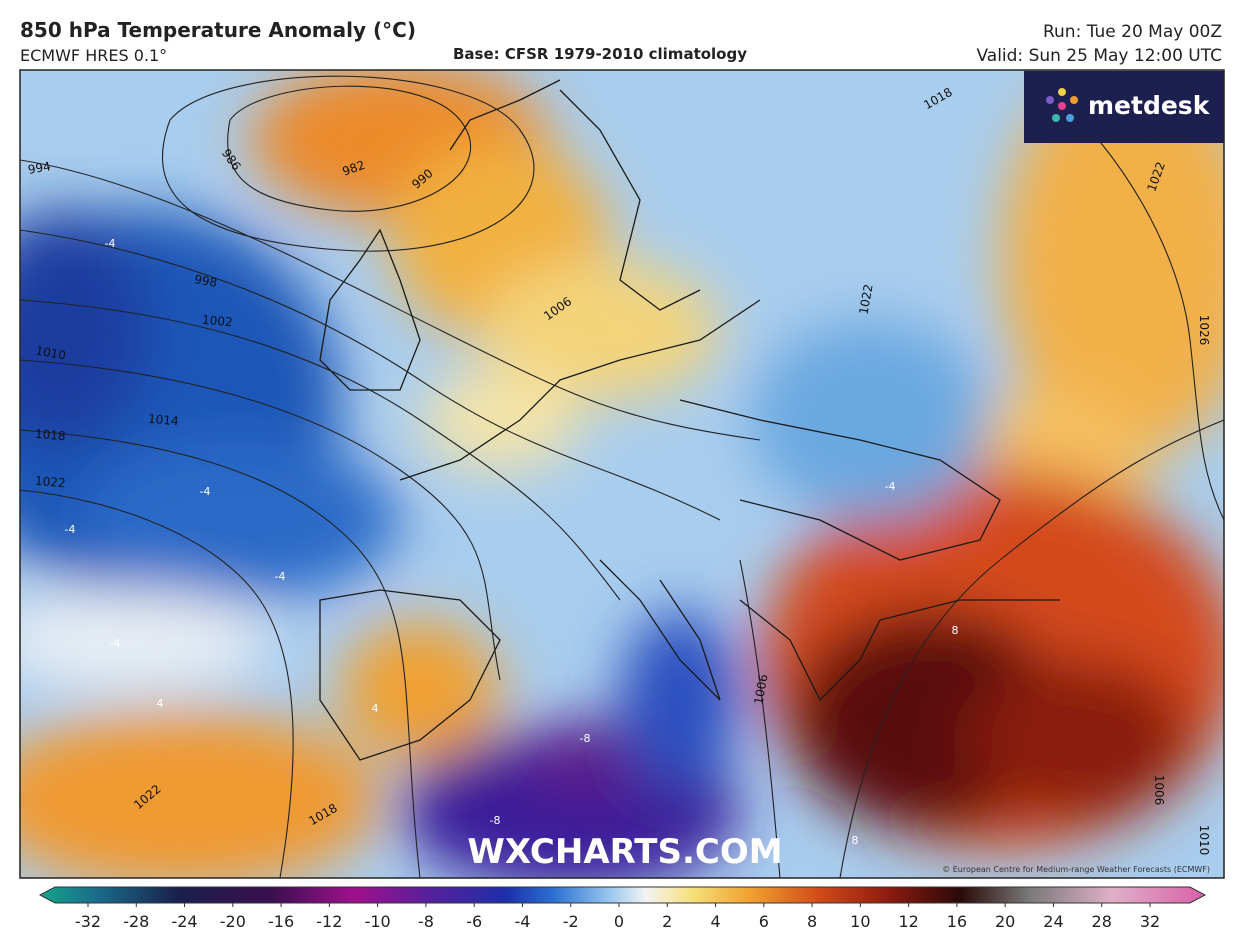 This screenshot has width=1244, height=952. What do you see at coordinates (667, 921) in the screenshot?
I see `colorbar-tick-label: 2` at bounding box center [667, 921].